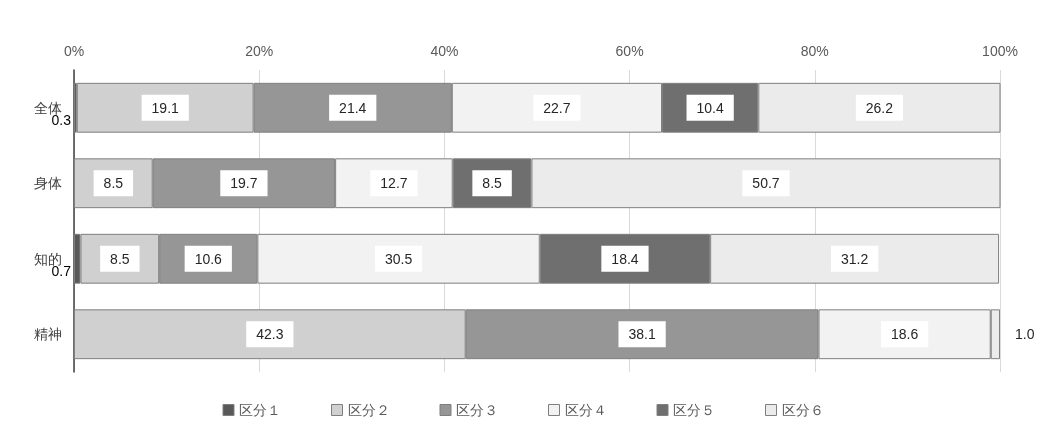 The height and width of the screenshot is (439, 1048). I want to click on legend-label: 区分１, so click(260, 410).